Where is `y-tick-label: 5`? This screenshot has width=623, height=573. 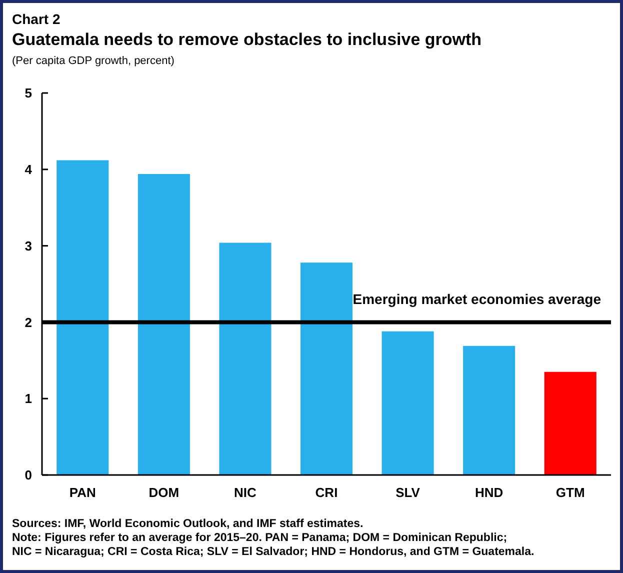 y-tick-label: 5 is located at coordinates (28, 93).